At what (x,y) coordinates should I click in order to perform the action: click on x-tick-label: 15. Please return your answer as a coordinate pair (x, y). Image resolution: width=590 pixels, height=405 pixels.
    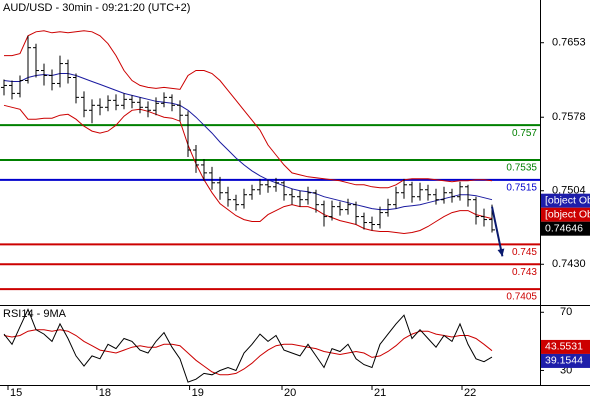
    Looking at the image, I should click on (16, 393).